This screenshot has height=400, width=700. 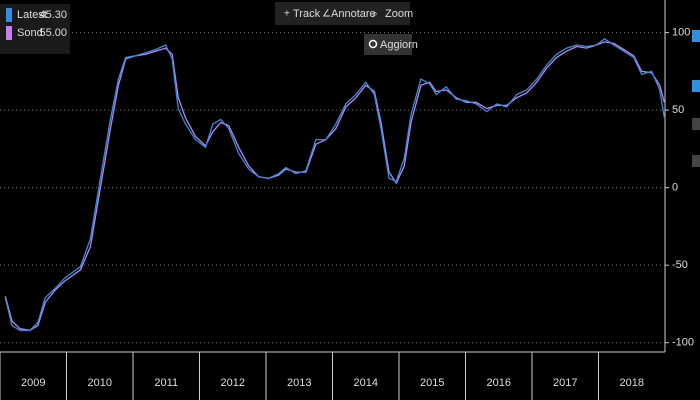 What do you see at coordinates (399, 45) in the screenshot?
I see `refresh-button: Aggiorn` at bounding box center [399, 45].